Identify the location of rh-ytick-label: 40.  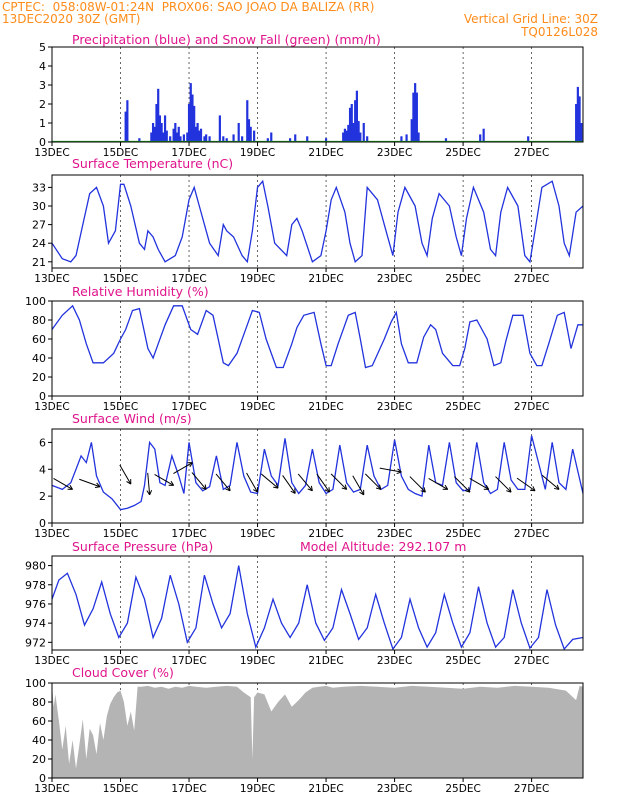
(39, 358).